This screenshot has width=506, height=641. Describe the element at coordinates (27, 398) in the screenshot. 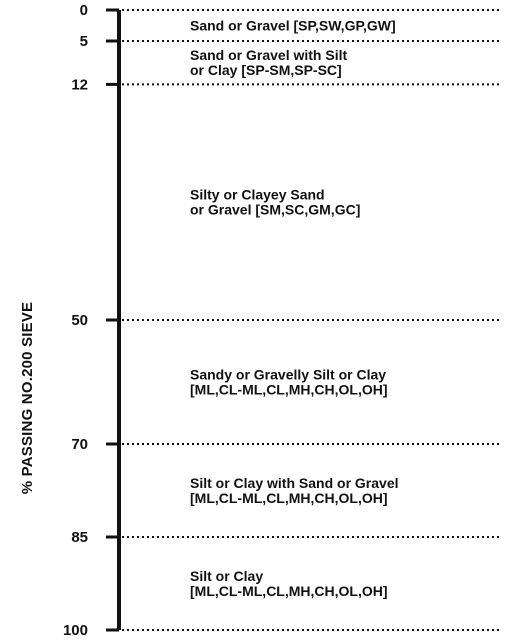

I see `axis-label: % PASSING NO.200 SIEVE` at that location.